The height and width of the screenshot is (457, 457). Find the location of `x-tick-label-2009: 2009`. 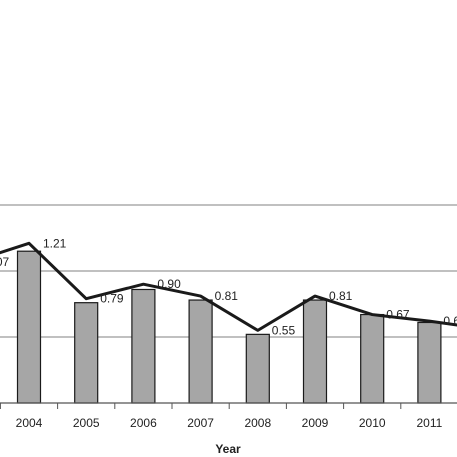

x-tick-label-2009: 2009 is located at coordinates (315, 423).